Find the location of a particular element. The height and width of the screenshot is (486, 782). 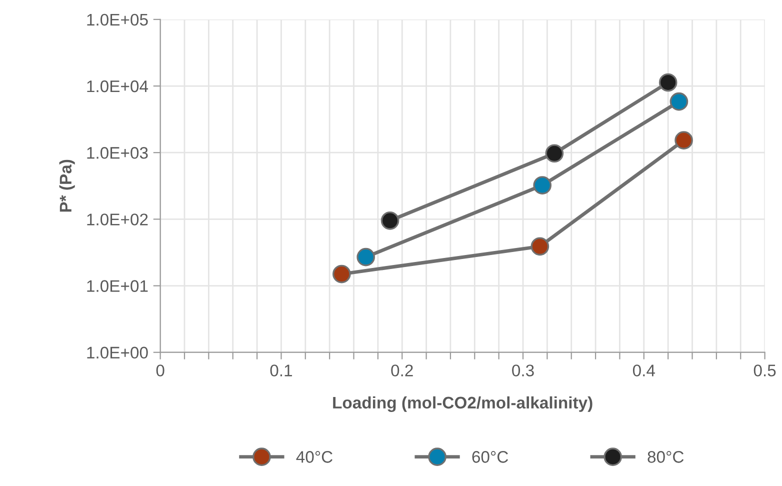

x-tick-label: 0.2 is located at coordinates (402, 370).